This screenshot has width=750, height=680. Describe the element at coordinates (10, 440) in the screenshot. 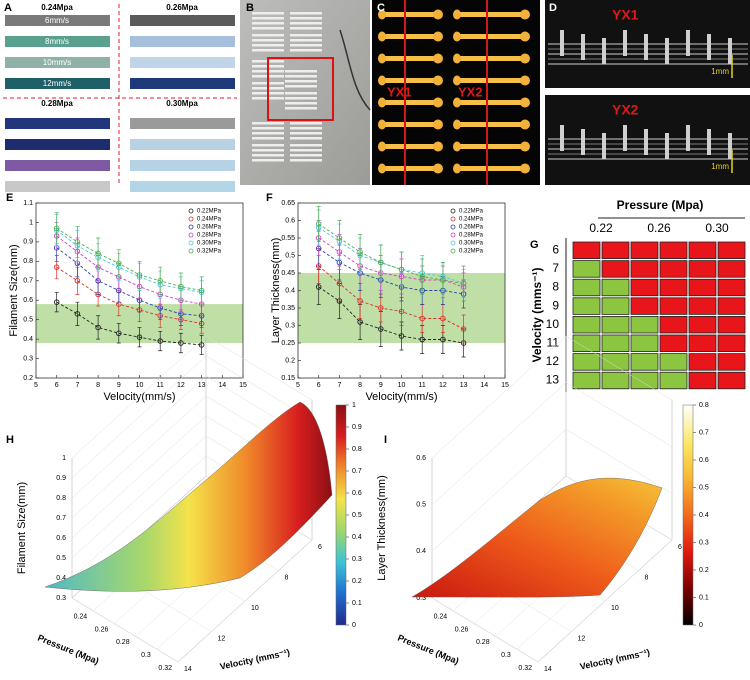

I see `panel-label: H` at that location.